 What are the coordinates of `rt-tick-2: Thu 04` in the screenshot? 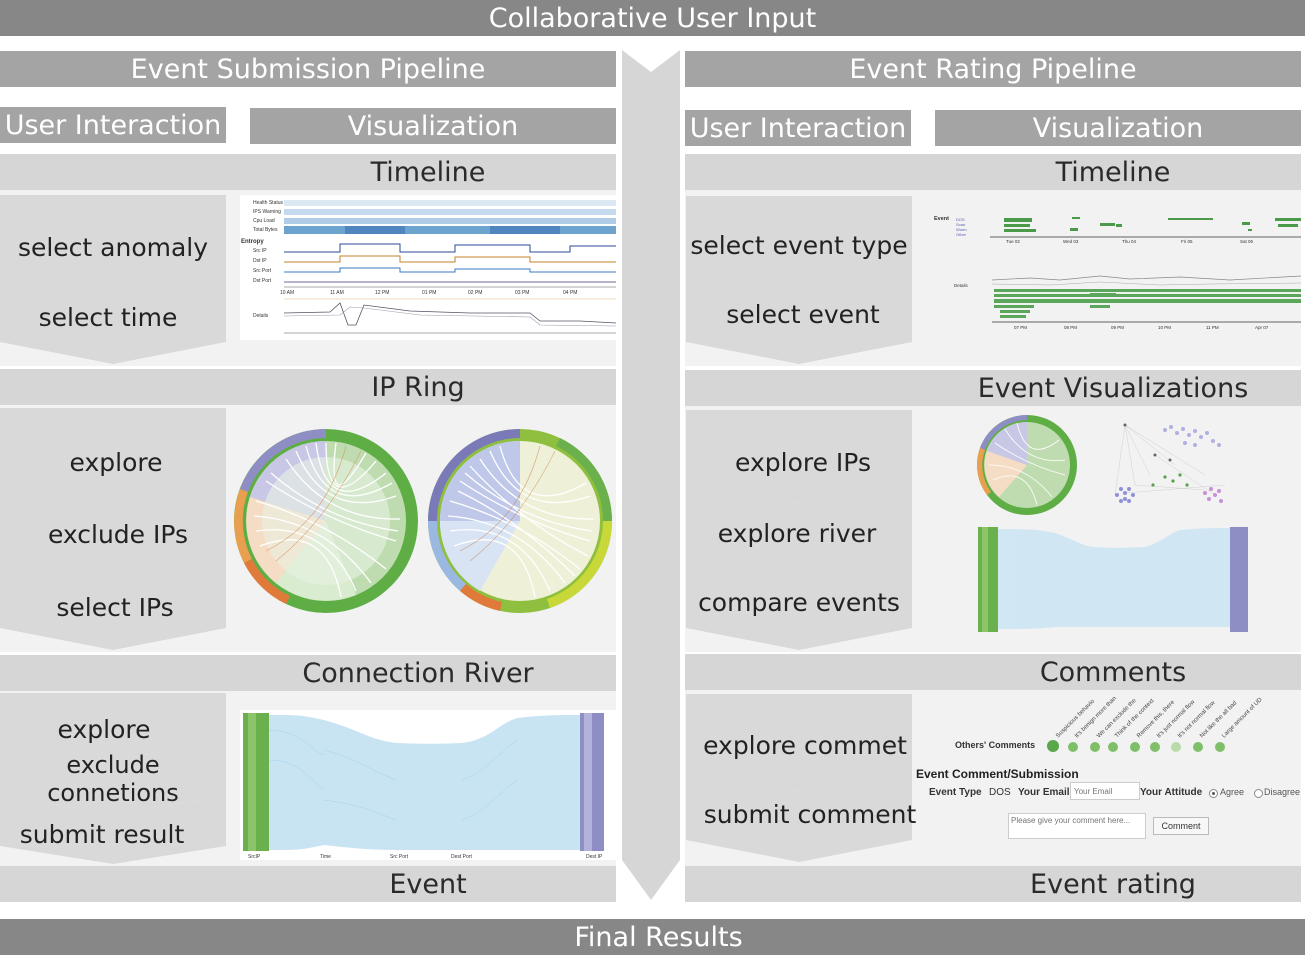 It's located at (1129, 241).